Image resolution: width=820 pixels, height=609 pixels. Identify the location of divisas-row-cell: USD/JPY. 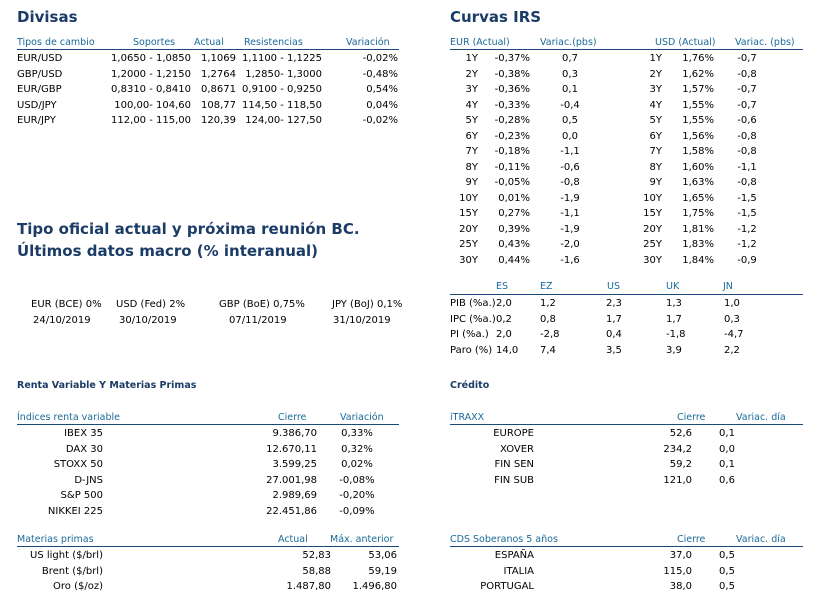
(37, 105).